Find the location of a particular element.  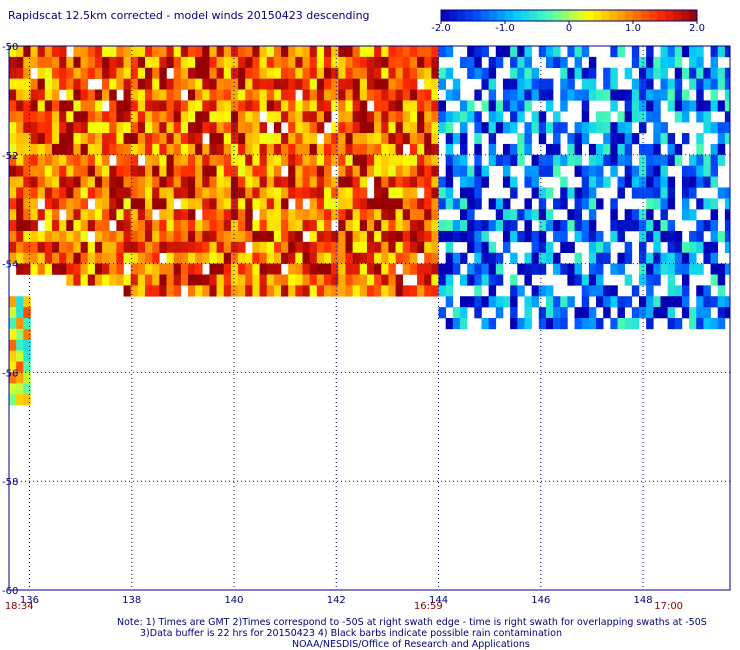

x-tick-label: 136 is located at coordinates (29, 600).